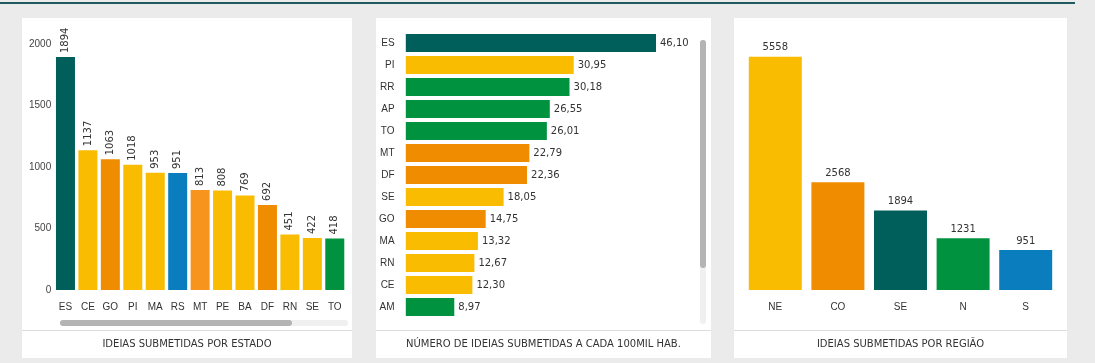  Describe the element at coordinates (900, 344) in the screenshot. I see `text: IDEIAS SUBMETIDAS POR REGIÃO` at that location.